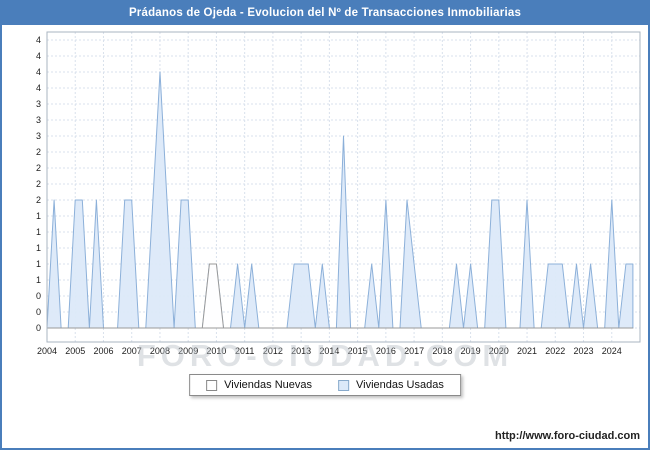 The height and width of the screenshot is (450, 650). What do you see at coordinates (47, 351) in the screenshot?
I see `svg-text: 2004` at bounding box center [47, 351].